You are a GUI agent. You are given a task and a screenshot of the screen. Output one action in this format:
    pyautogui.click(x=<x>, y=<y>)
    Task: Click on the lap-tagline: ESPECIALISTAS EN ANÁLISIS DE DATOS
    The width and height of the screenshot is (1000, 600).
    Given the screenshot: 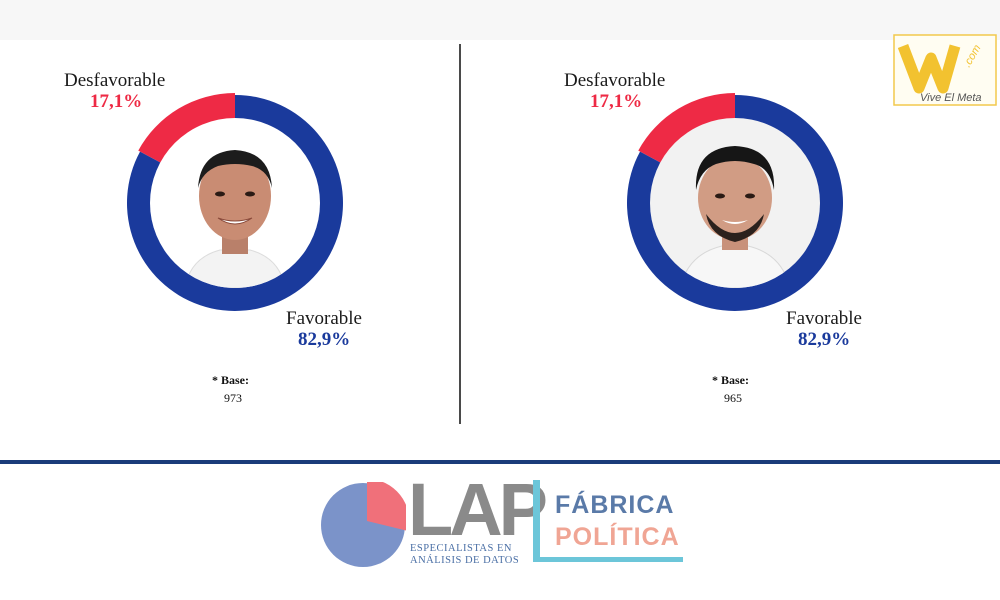 What is the action you would take?
    pyautogui.click(x=464, y=555)
    